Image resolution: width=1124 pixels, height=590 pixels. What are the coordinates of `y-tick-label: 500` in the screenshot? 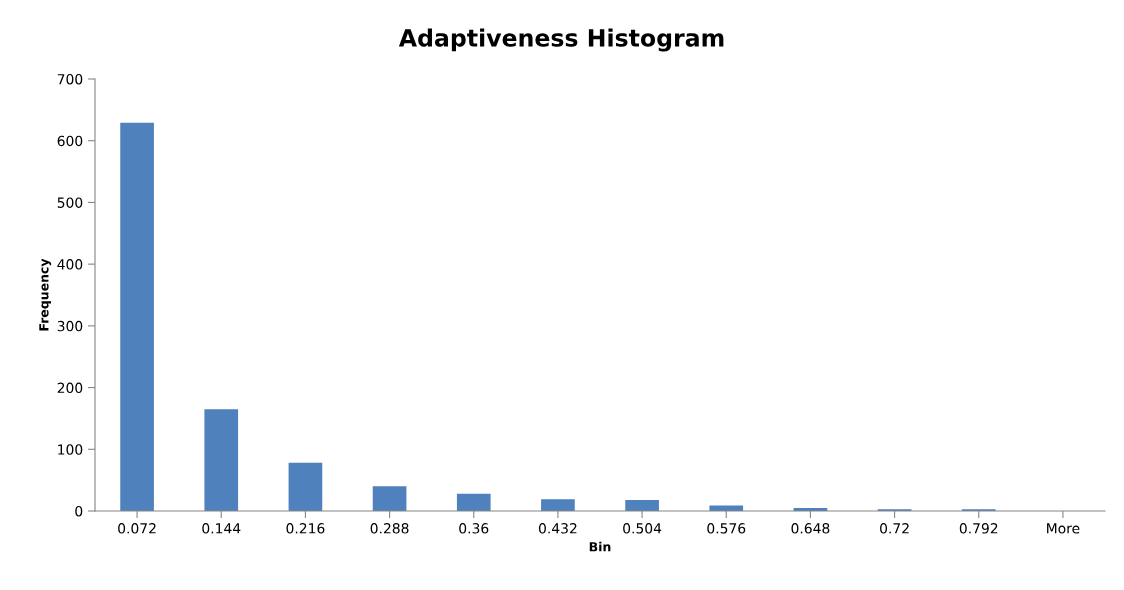 It's located at (70, 202).